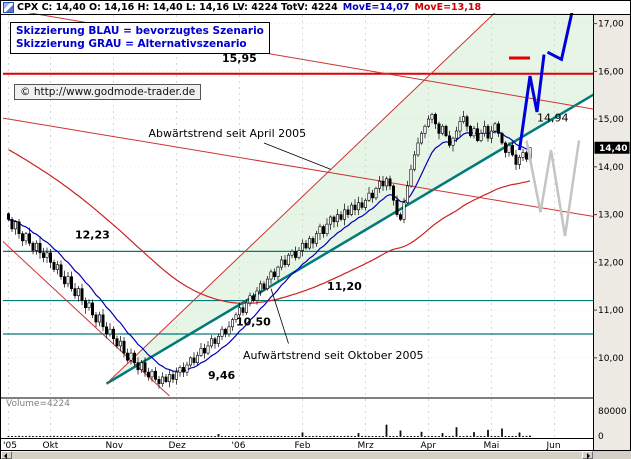  I want to click on volume-bars, so click(269, 430).